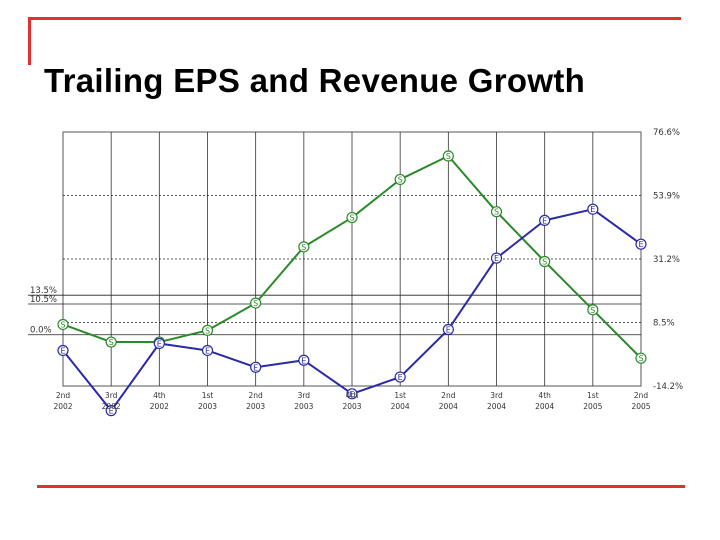 This screenshot has width=720, height=540. I want to click on left-axis-tick-label: 13.5%, so click(43, 291).